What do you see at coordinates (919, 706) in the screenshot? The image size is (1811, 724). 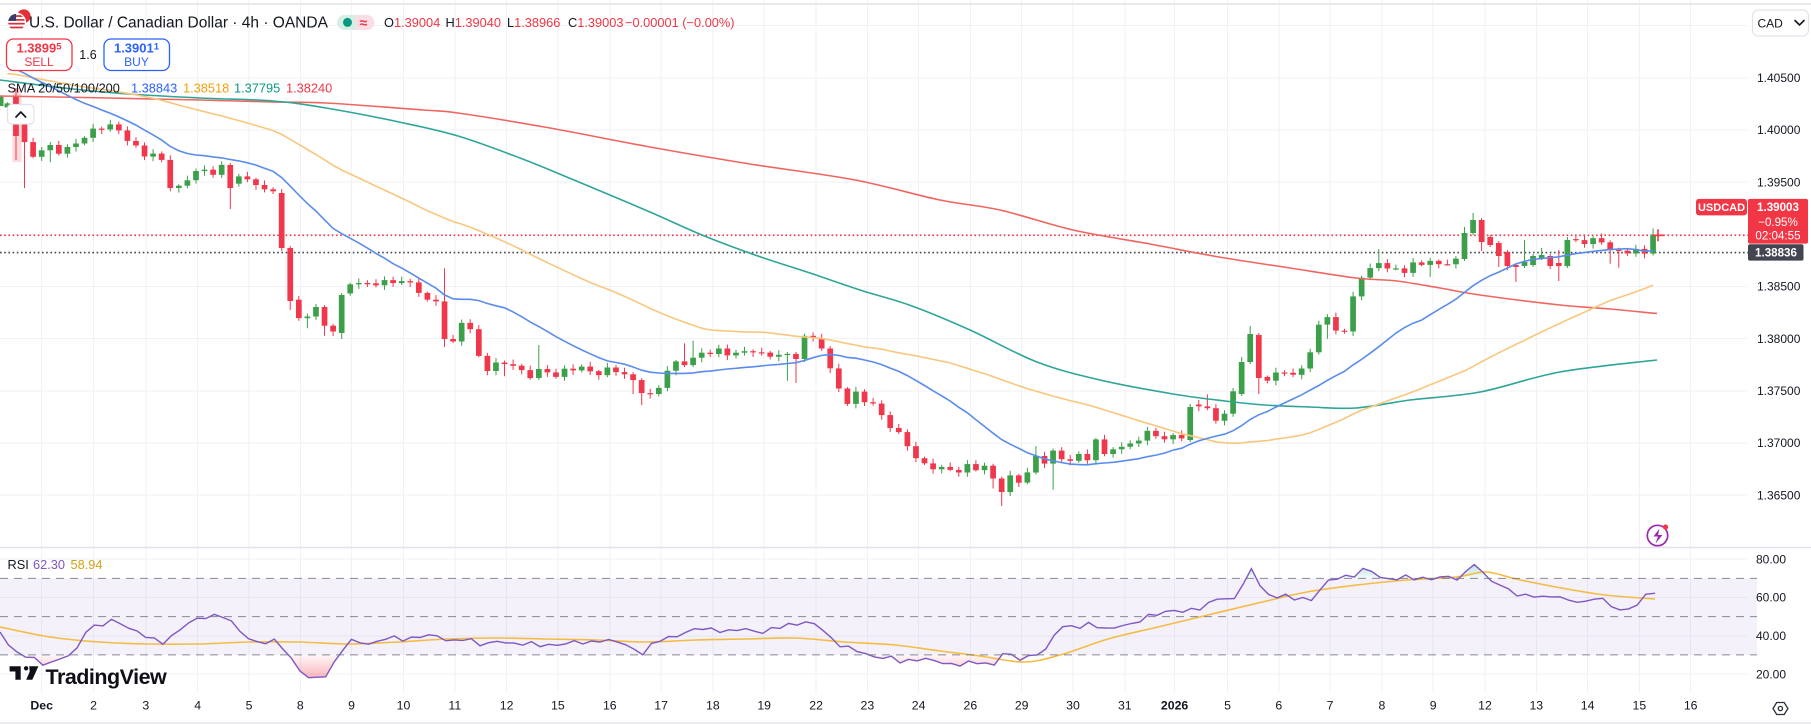 I see `svg-text: 24` at bounding box center [919, 706].